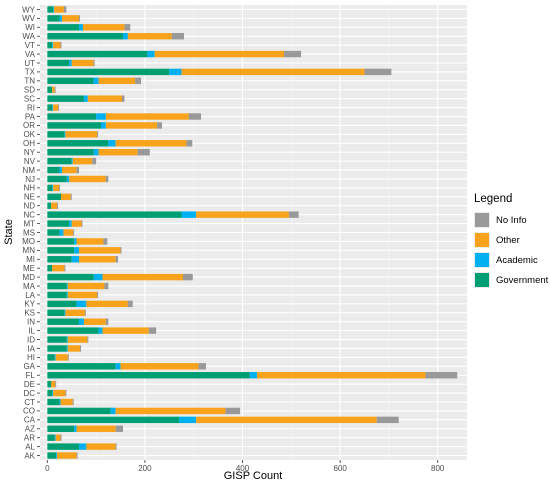 The width and height of the screenshot is (550, 486). What do you see at coordinates (58, 205) in the screenshot?
I see `bar-nd-no-info` at bounding box center [58, 205].